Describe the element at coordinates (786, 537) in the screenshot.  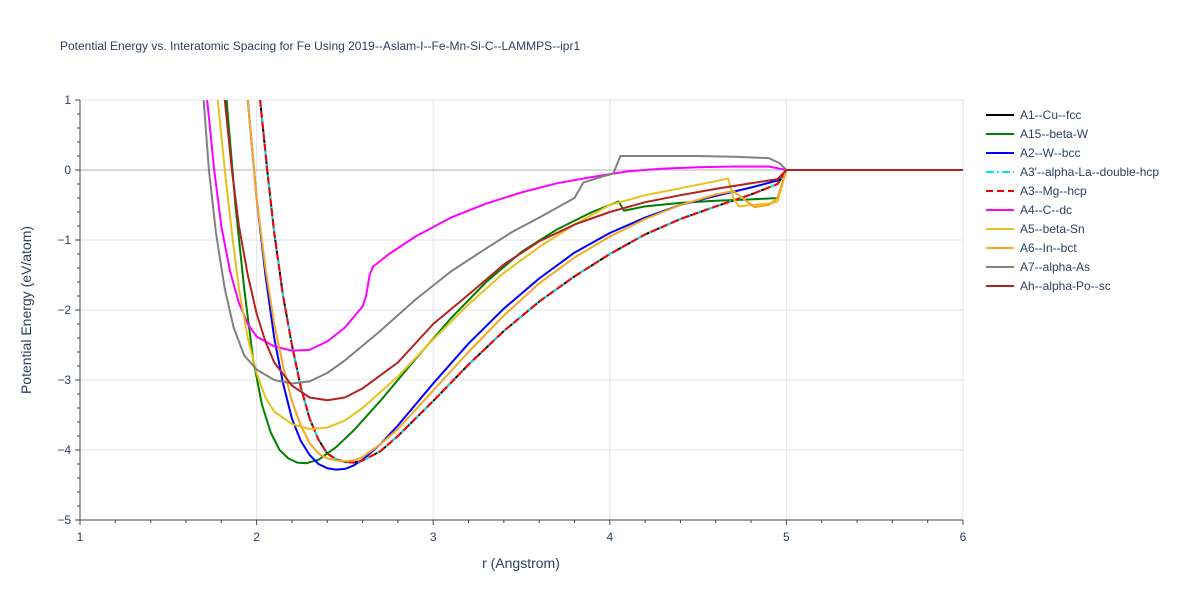
I see `x-tick-label: 5` at that location.